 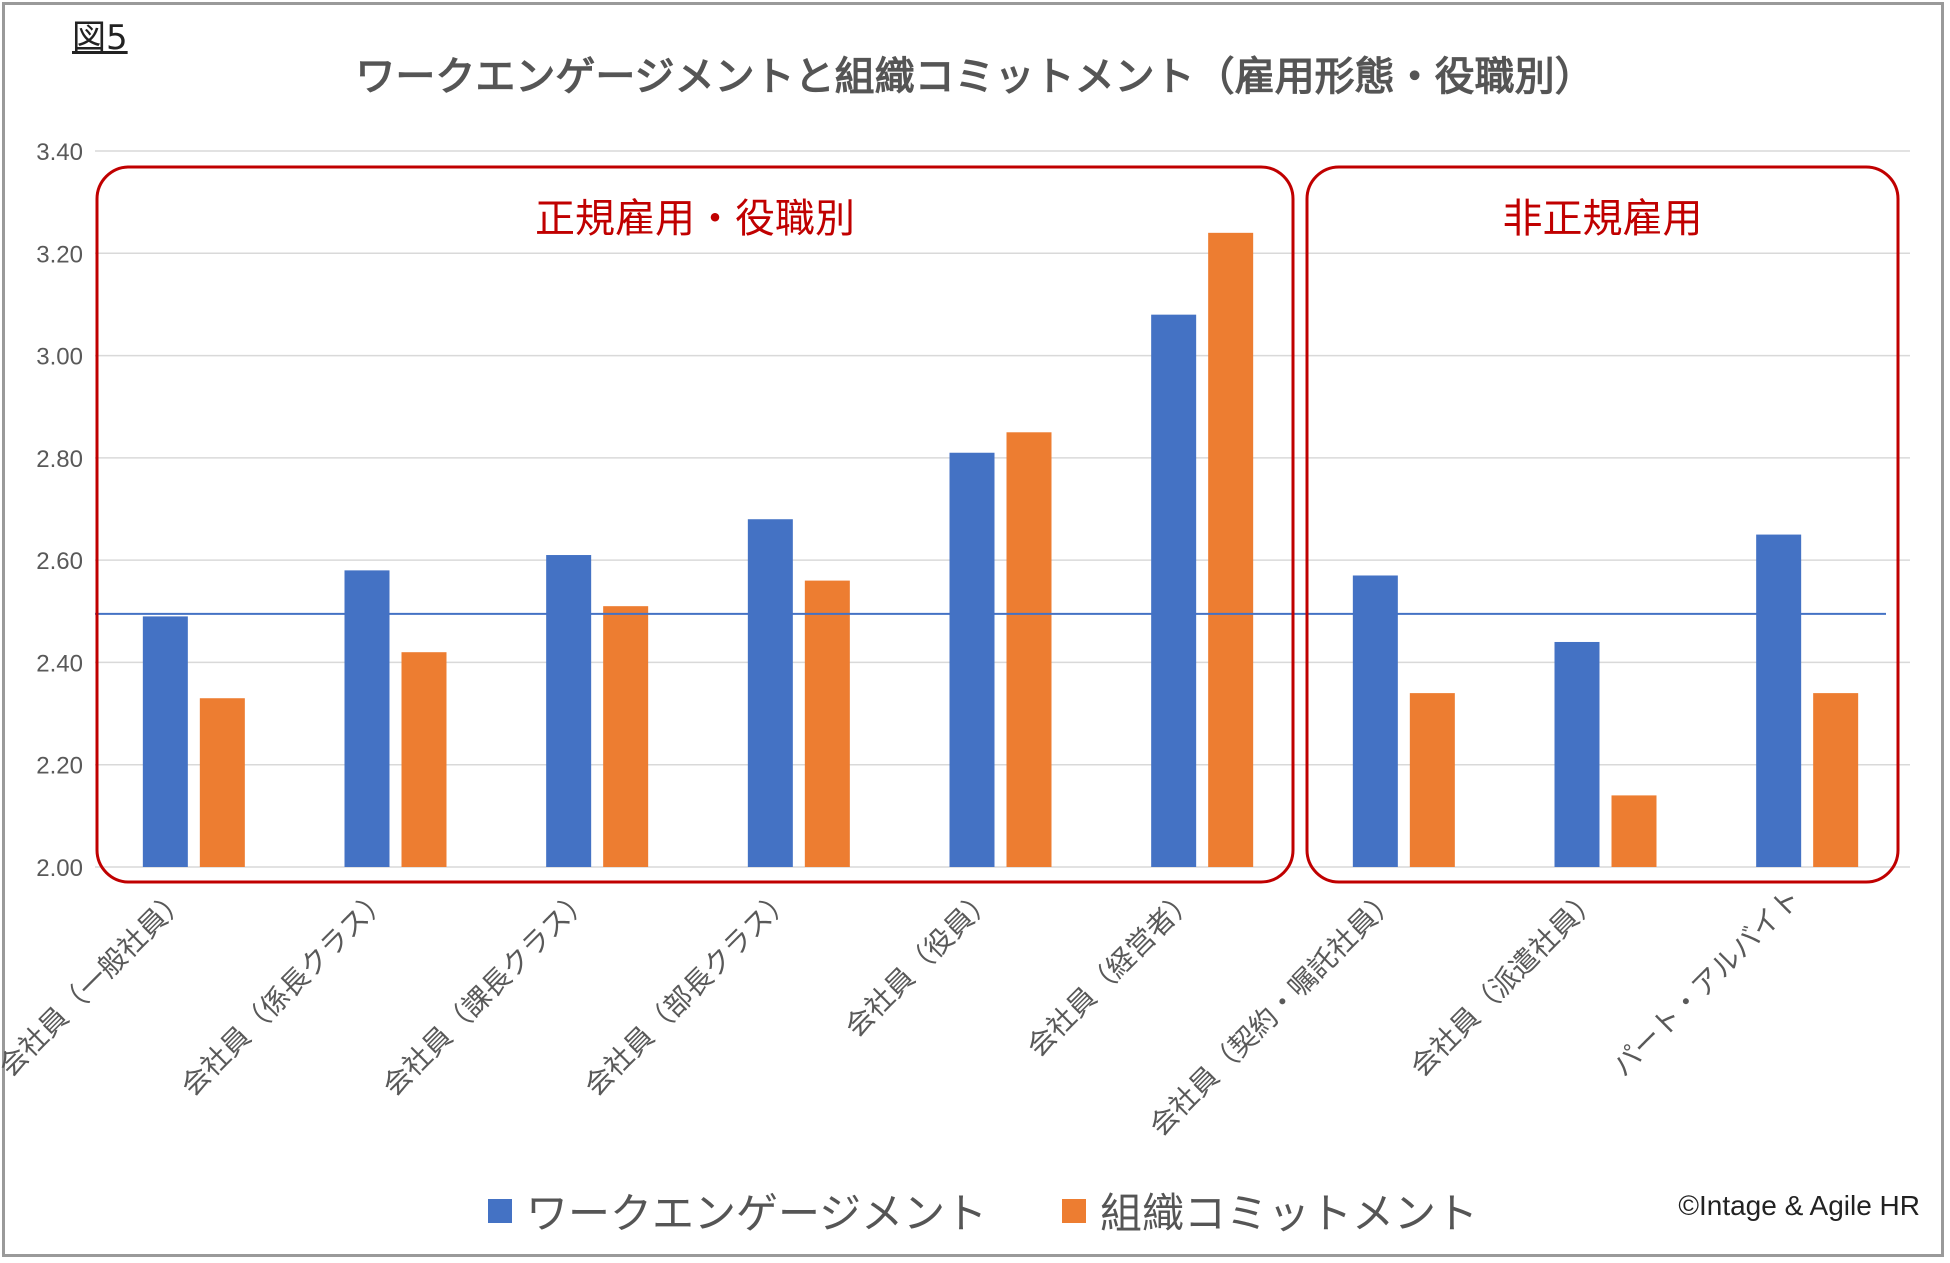 I want to click on legend-item-work-engagement: ワークエンゲージメント, so click(x=737, y=1210).